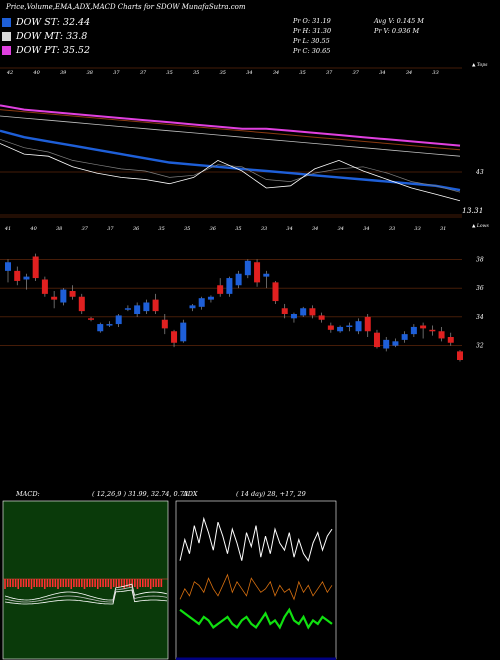  I want to click on legend-label-st: DOW ST: 32.44, so click(53, 22).